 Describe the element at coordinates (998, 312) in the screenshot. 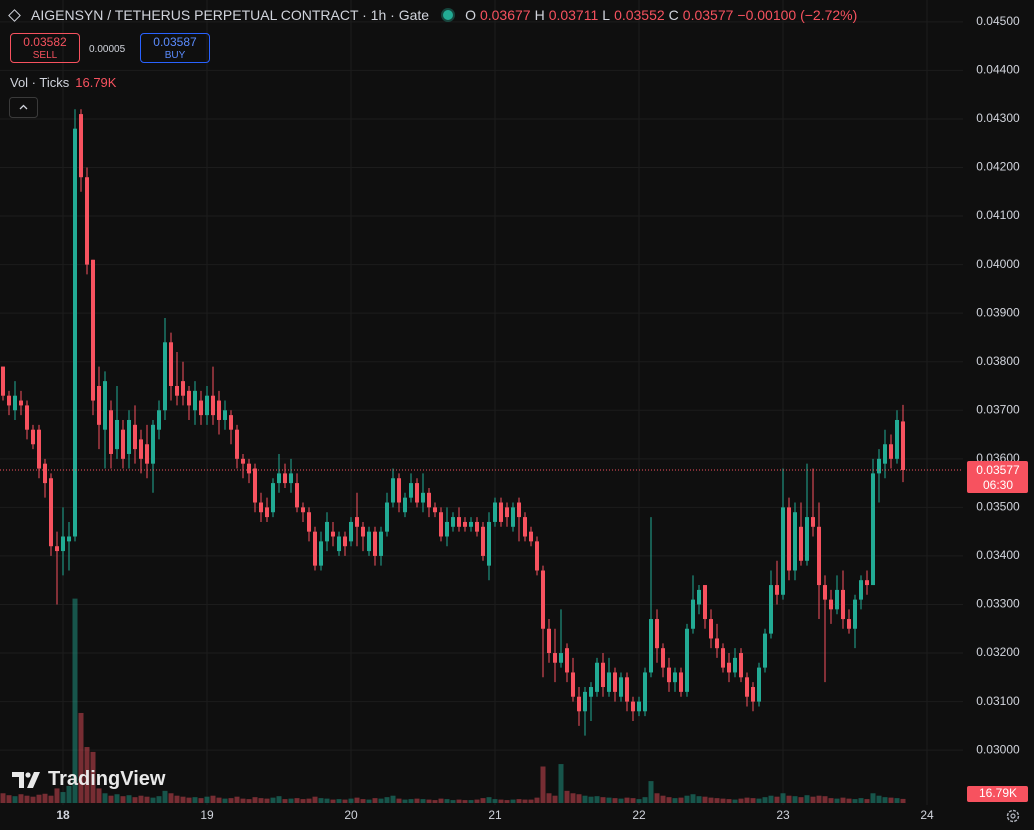

I see `y-tick-label: 0.03900` at that location.